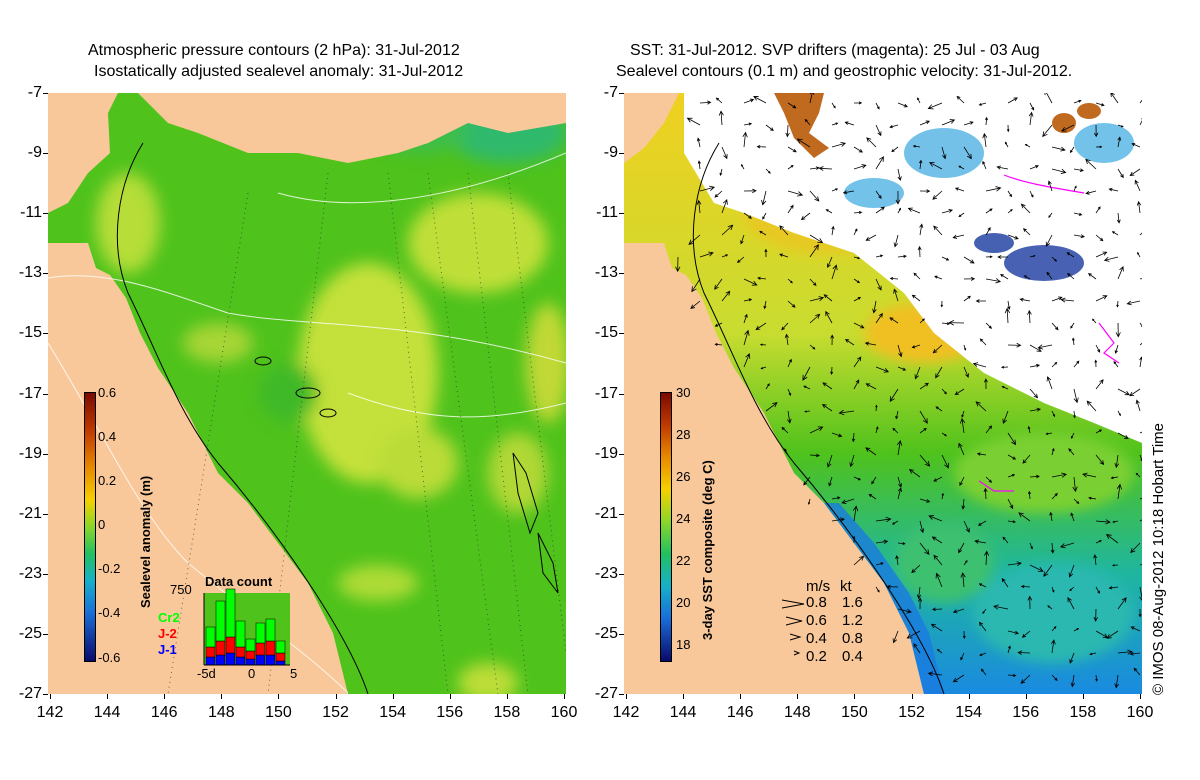 Image resolution: width=1200 pixels, height=780 pixels. What do you see at coordinates (606, 573) in the screenshot?
I see `right-ytick-label: -23` at bounding box center [606, 573].